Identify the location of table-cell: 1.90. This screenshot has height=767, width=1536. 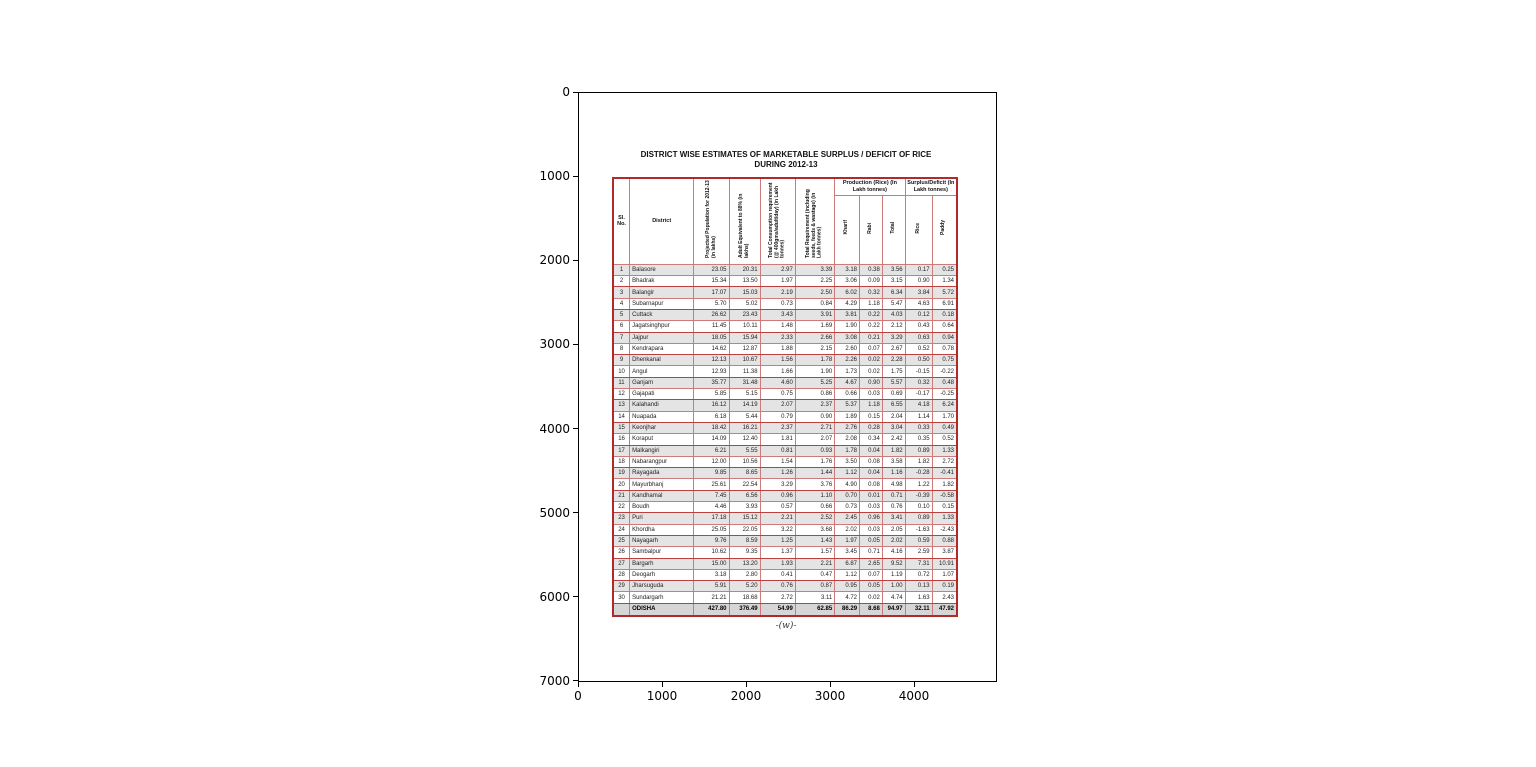
(847, 326).